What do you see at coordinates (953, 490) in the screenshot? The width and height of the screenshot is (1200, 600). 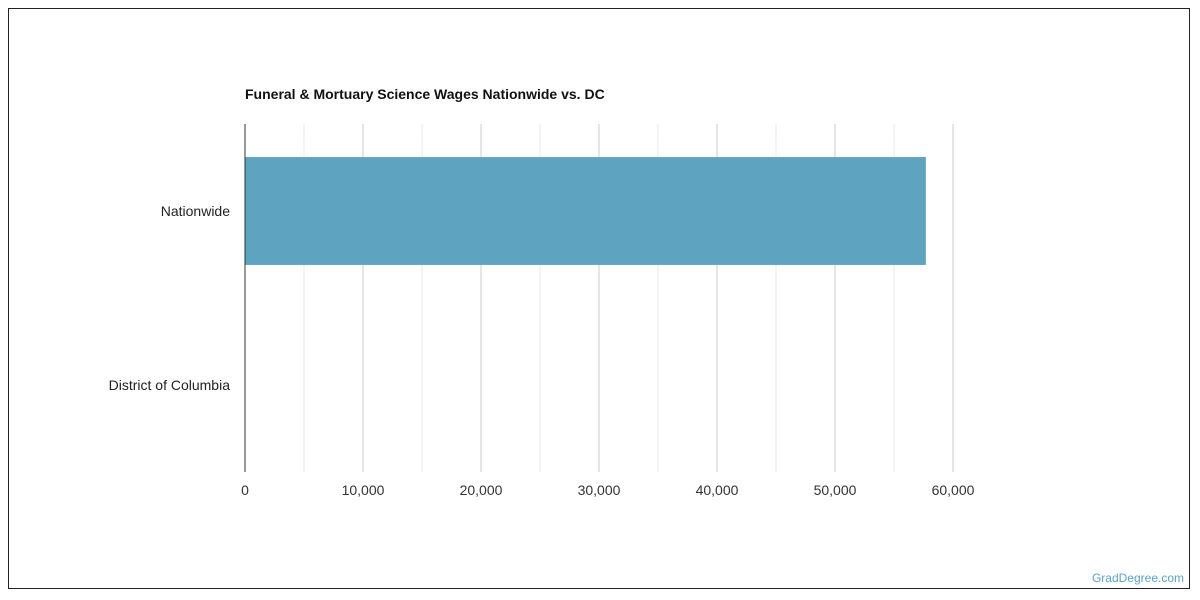 I see `x-tick-label: 60,000` at bounding box center [953, 490].